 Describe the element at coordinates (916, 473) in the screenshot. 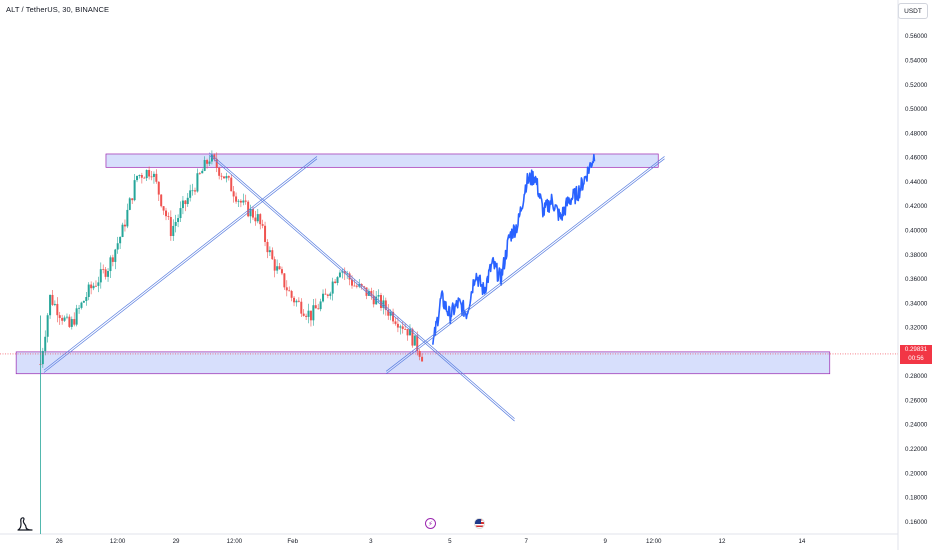

I see `y-tick-label: 0.20000` at that location.